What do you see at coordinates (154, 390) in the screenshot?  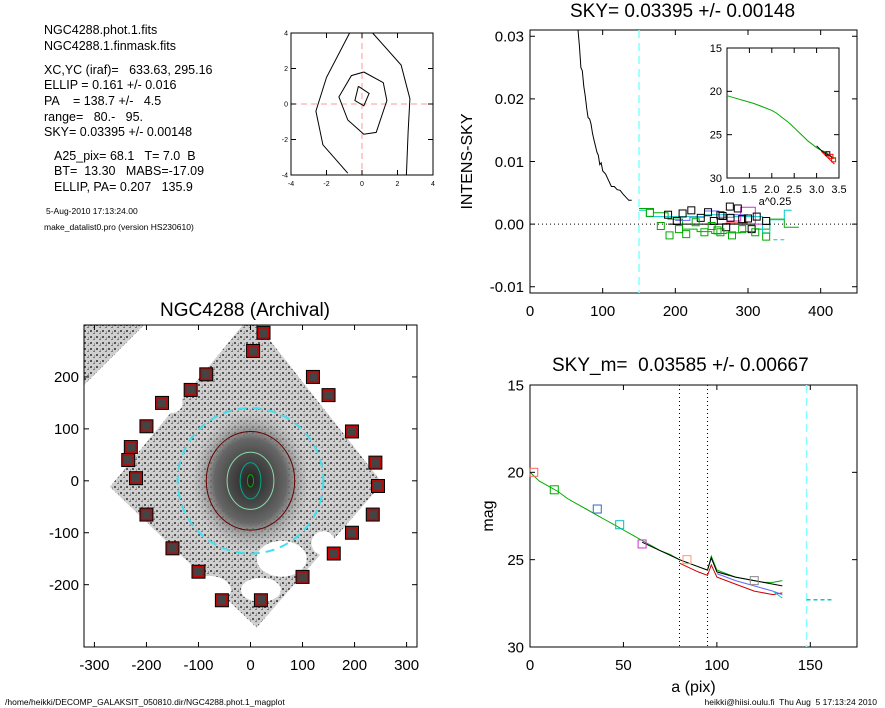 I see `image-gap-band` at bounding box center [154, 390].